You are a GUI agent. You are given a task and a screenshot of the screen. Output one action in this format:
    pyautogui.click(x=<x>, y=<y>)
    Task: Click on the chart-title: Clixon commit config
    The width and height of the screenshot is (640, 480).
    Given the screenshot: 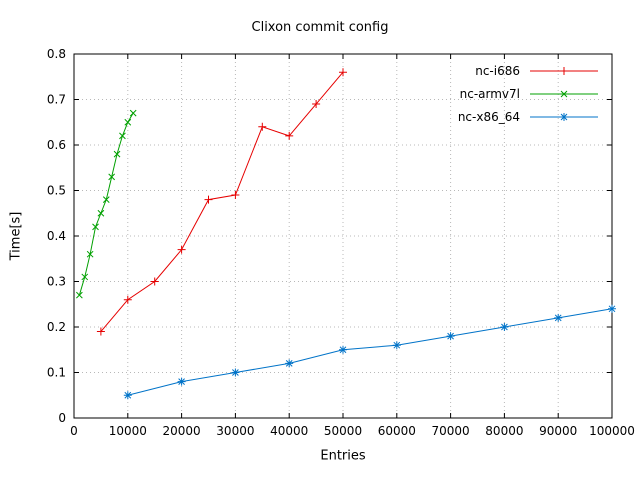 What is the action you would take?
    pyautogui.click(x=320, y=27)
    